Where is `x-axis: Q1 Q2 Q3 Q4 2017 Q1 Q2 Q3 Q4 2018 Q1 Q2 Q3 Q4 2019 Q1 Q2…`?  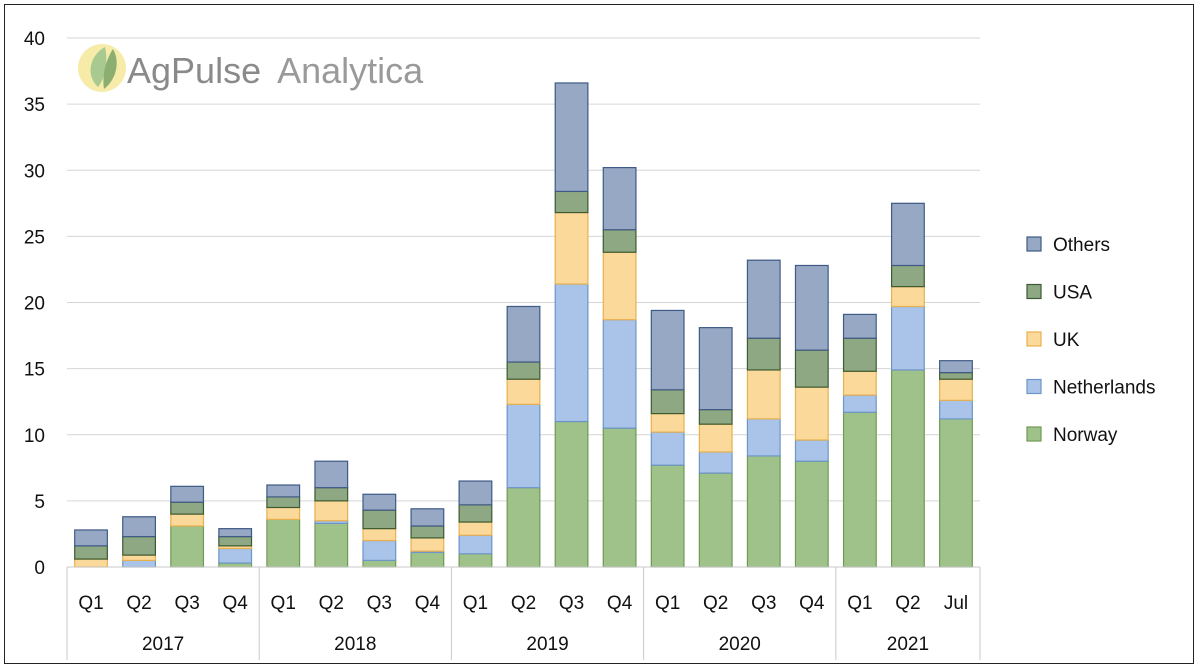 x-axis: Q1 Q2 Q3 Q4 2017 Q1 Q2 Q3 Q4 2018 Q1 Q2 Q3 Q4 2019 Q1 Q2… is located at coordinates (523, 613).